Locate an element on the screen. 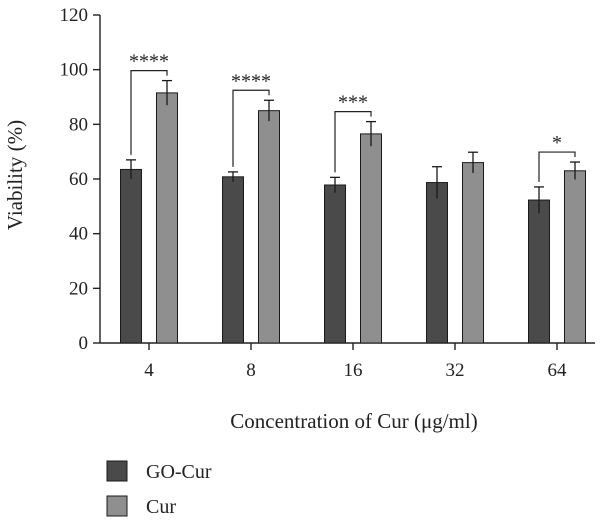 This screenshot has width=600, height=527. legend-label: GO-Cur is located at coordinates (179, 472).